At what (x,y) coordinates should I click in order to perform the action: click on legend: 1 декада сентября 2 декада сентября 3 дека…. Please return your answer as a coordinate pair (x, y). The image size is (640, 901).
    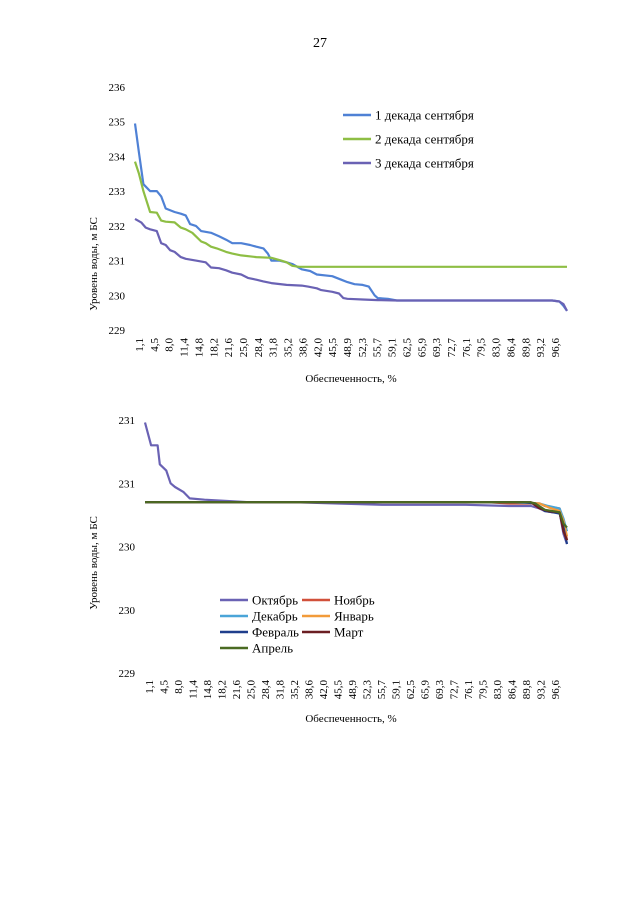
    Looking at the image, I should click on (408, 139).